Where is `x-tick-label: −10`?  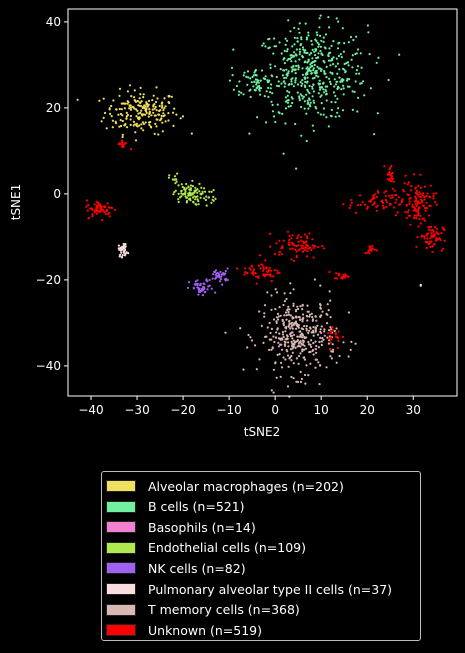
x-tick-label: −10 is located at coordinates (228, 410).